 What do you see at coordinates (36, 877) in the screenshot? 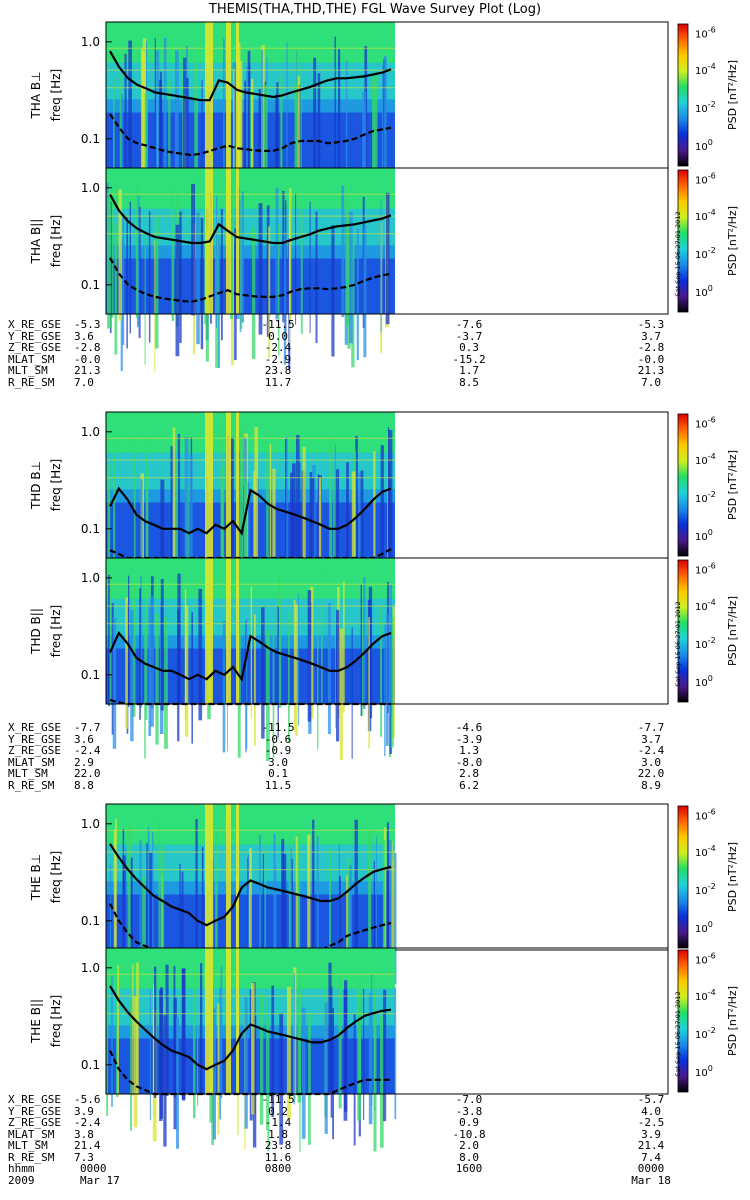
I see `panel-ylabel: THE B⊥` at bounding box center [36, 877].